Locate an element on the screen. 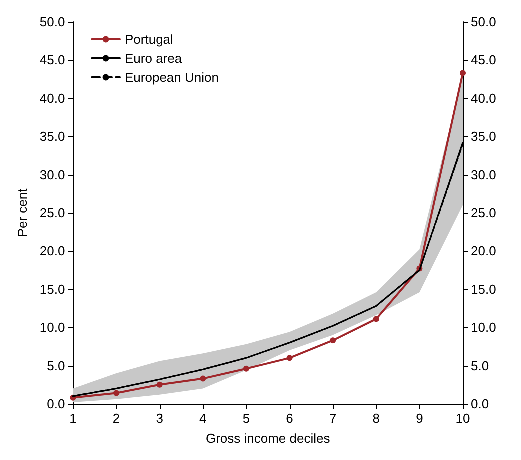  x-tick-label: 7 is located at coordinates (333, 418).